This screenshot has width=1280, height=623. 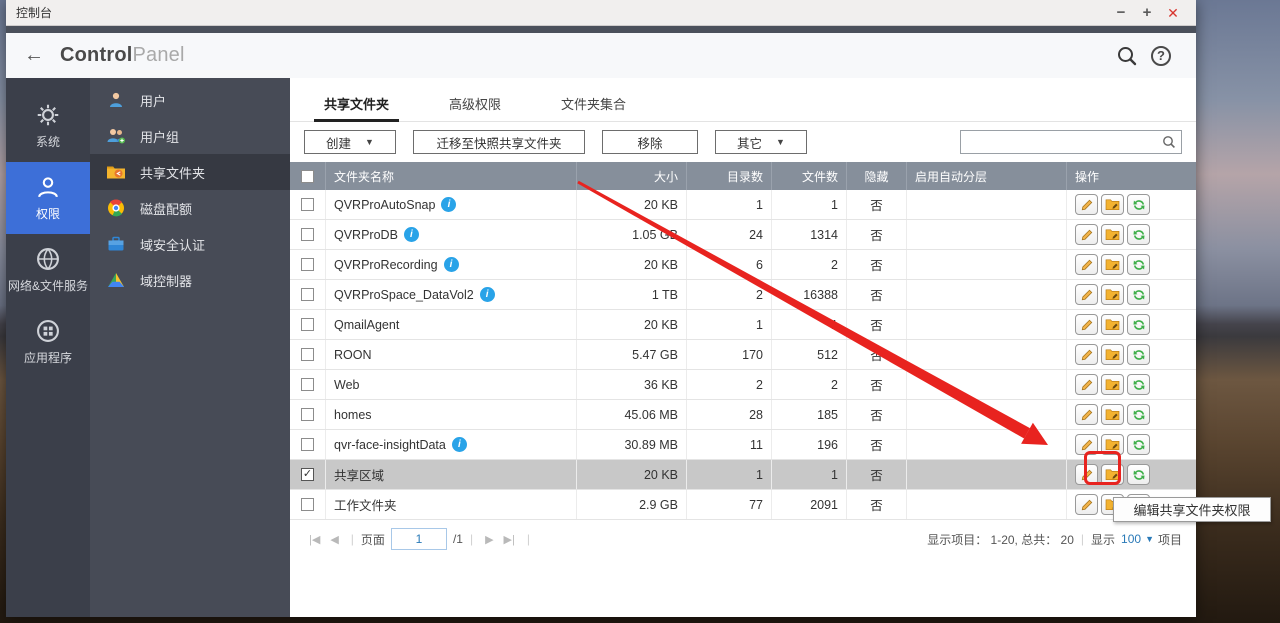 What do you see at coordinates (1149, 539) in the screenshot?
I see `chevron-down-icon: ▼` at bounding box center [1149, 539].